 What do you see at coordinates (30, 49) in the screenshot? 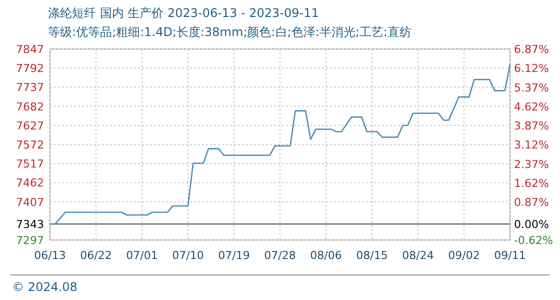
I see `y-tick-label: 7847` at bounding box center [30, 49].